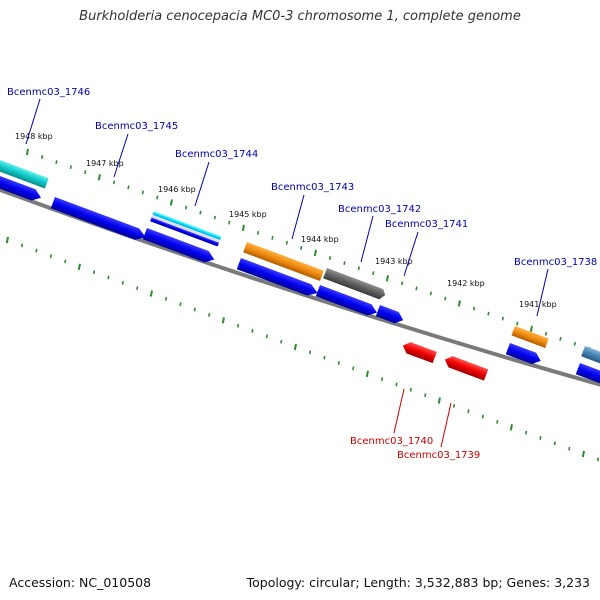  What do you see at coordinates (555, 262) in the screenshot?
I see `gene-label-1738: Bcenmc03_1738` at bounding box center [555, 262].